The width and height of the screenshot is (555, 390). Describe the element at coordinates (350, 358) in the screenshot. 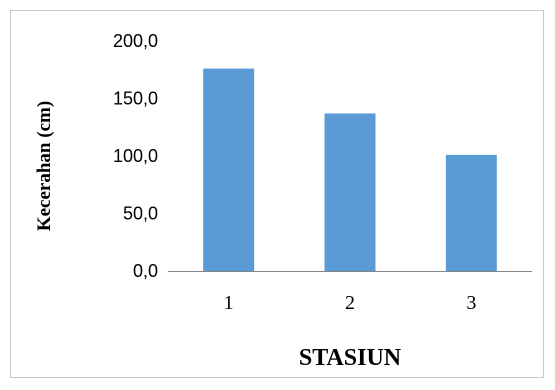

I see `x-axis-title: STASIUN` at that location.